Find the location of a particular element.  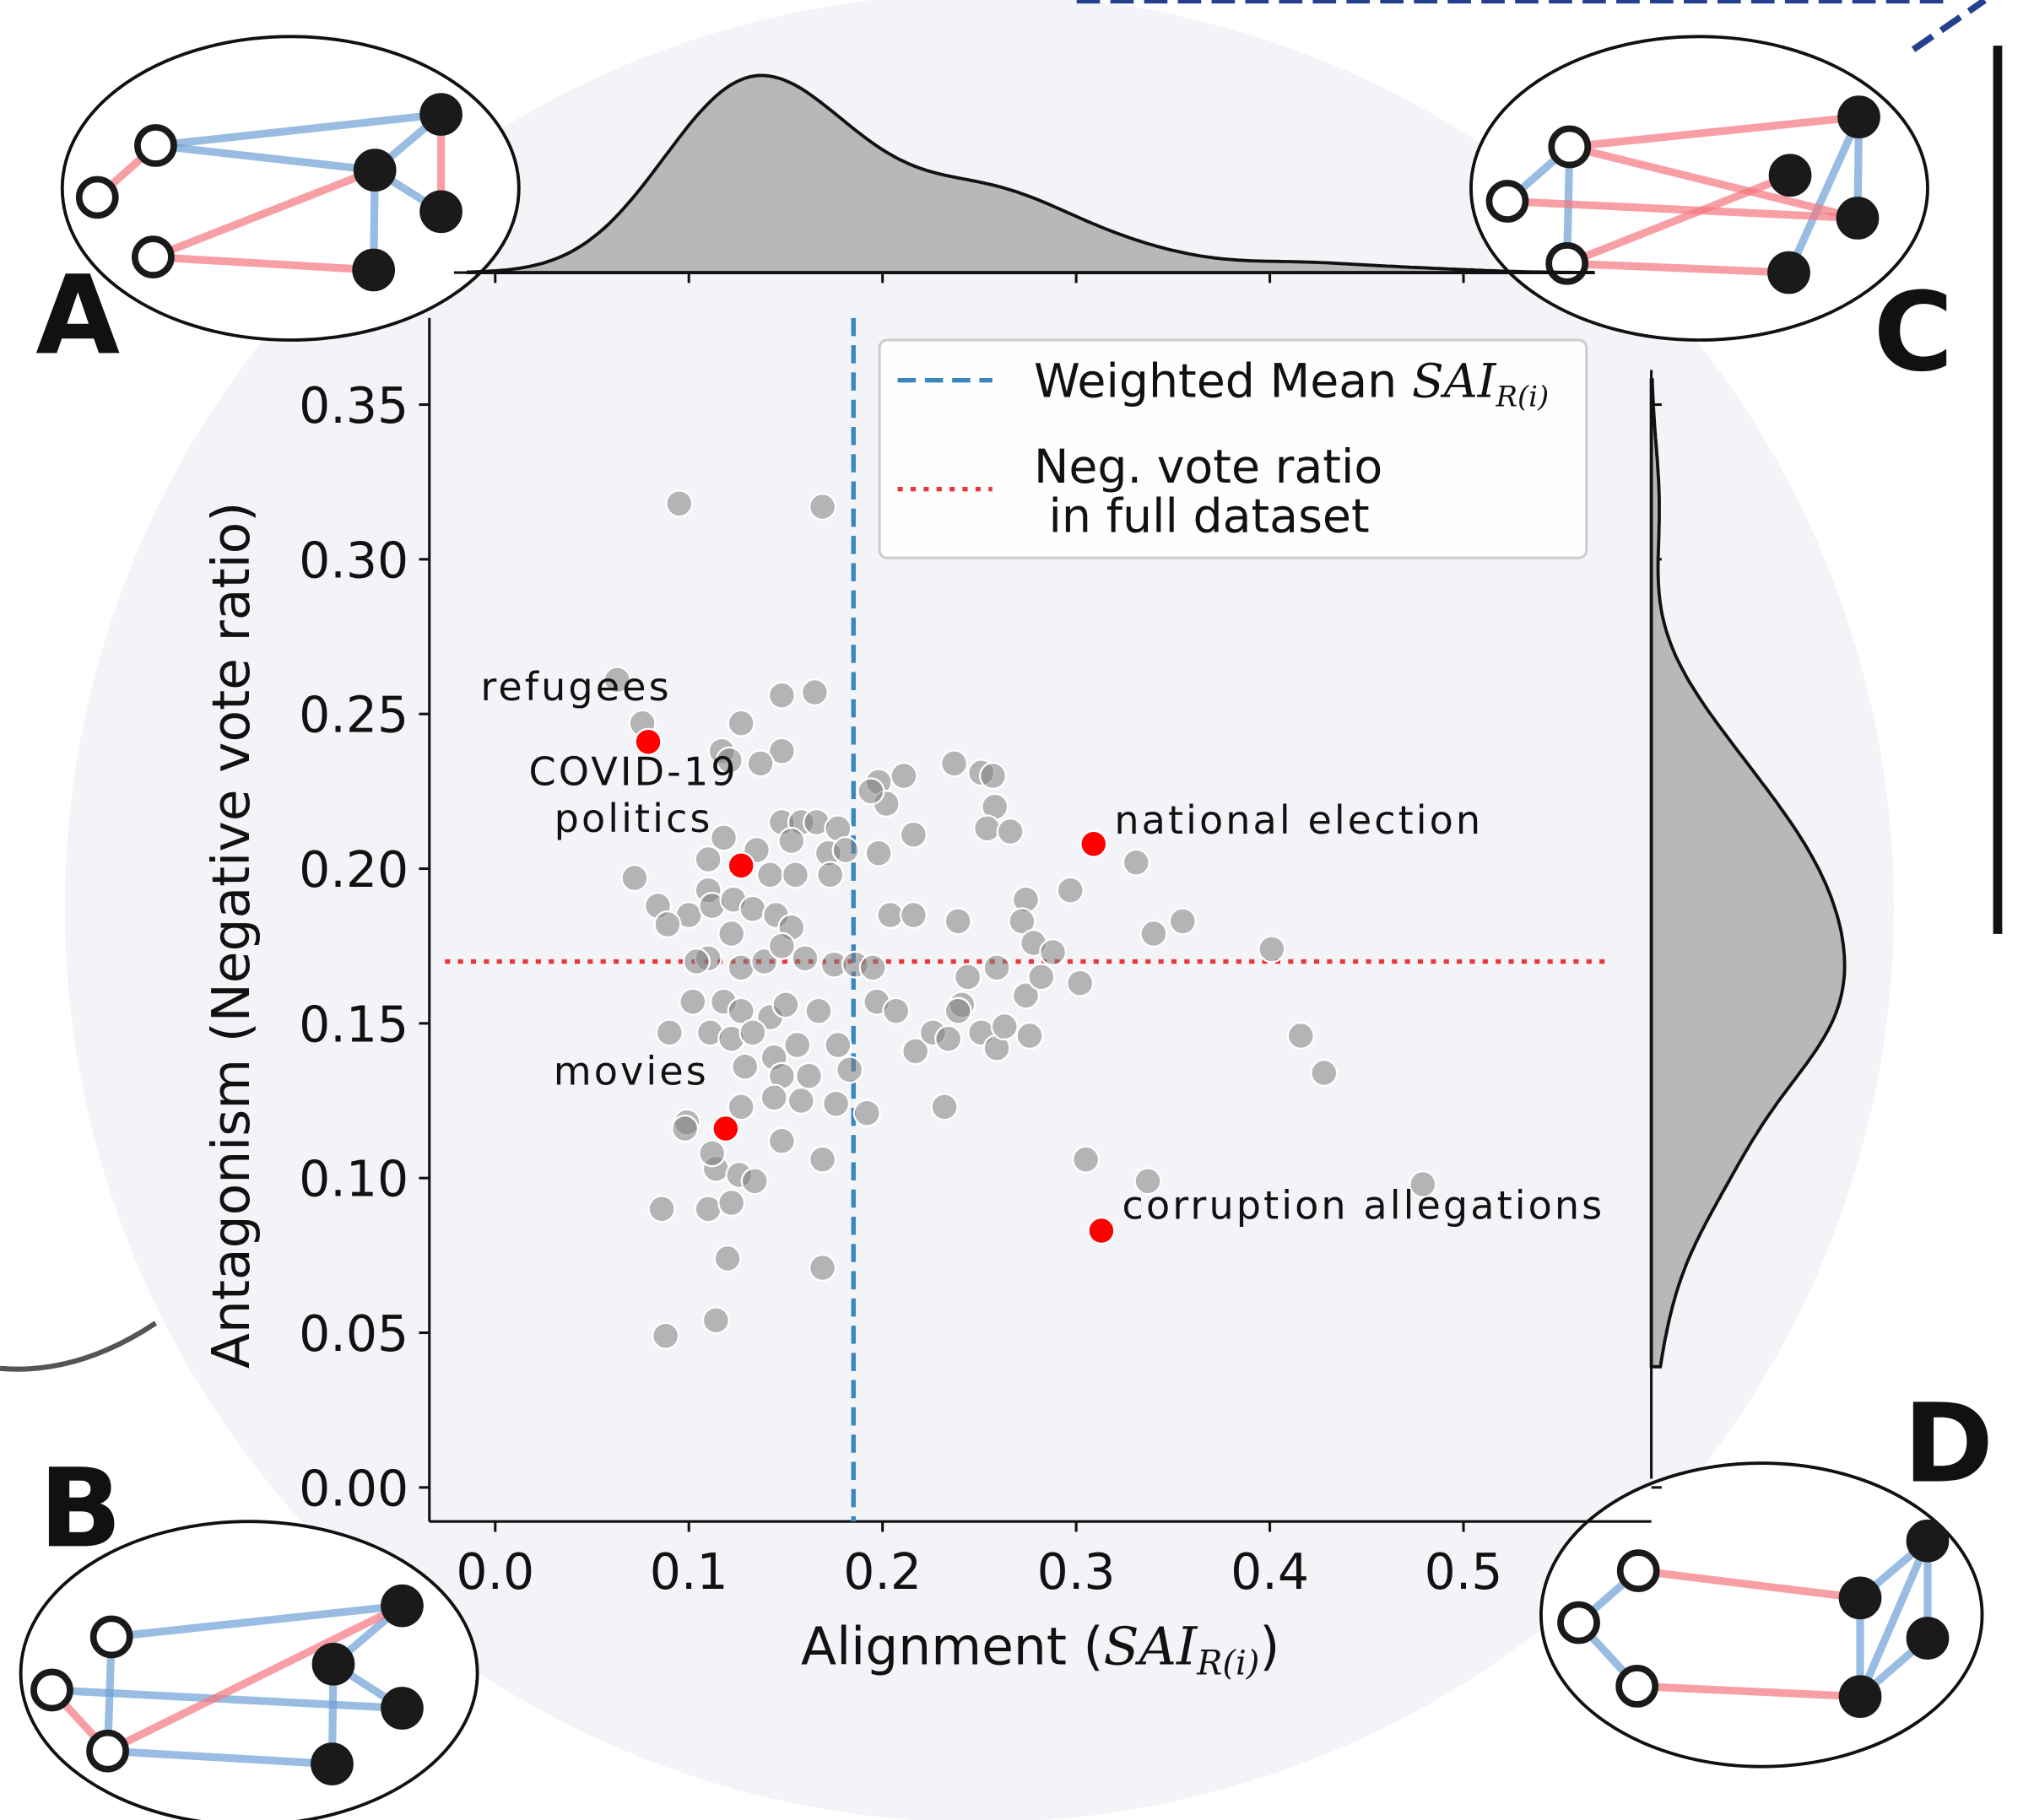

annotation: COVID-19 is located at coordinates (633, 772).